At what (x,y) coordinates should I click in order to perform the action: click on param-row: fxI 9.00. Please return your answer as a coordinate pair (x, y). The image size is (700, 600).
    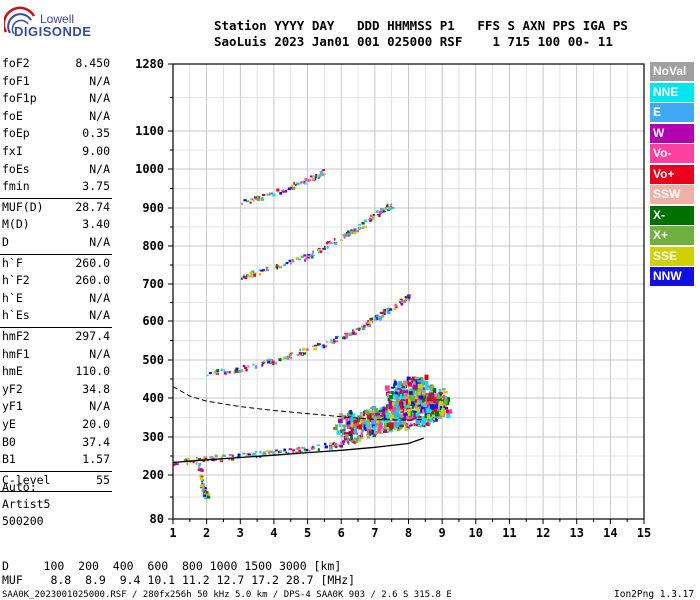
    Looking at the image, I should click on (56, 152).